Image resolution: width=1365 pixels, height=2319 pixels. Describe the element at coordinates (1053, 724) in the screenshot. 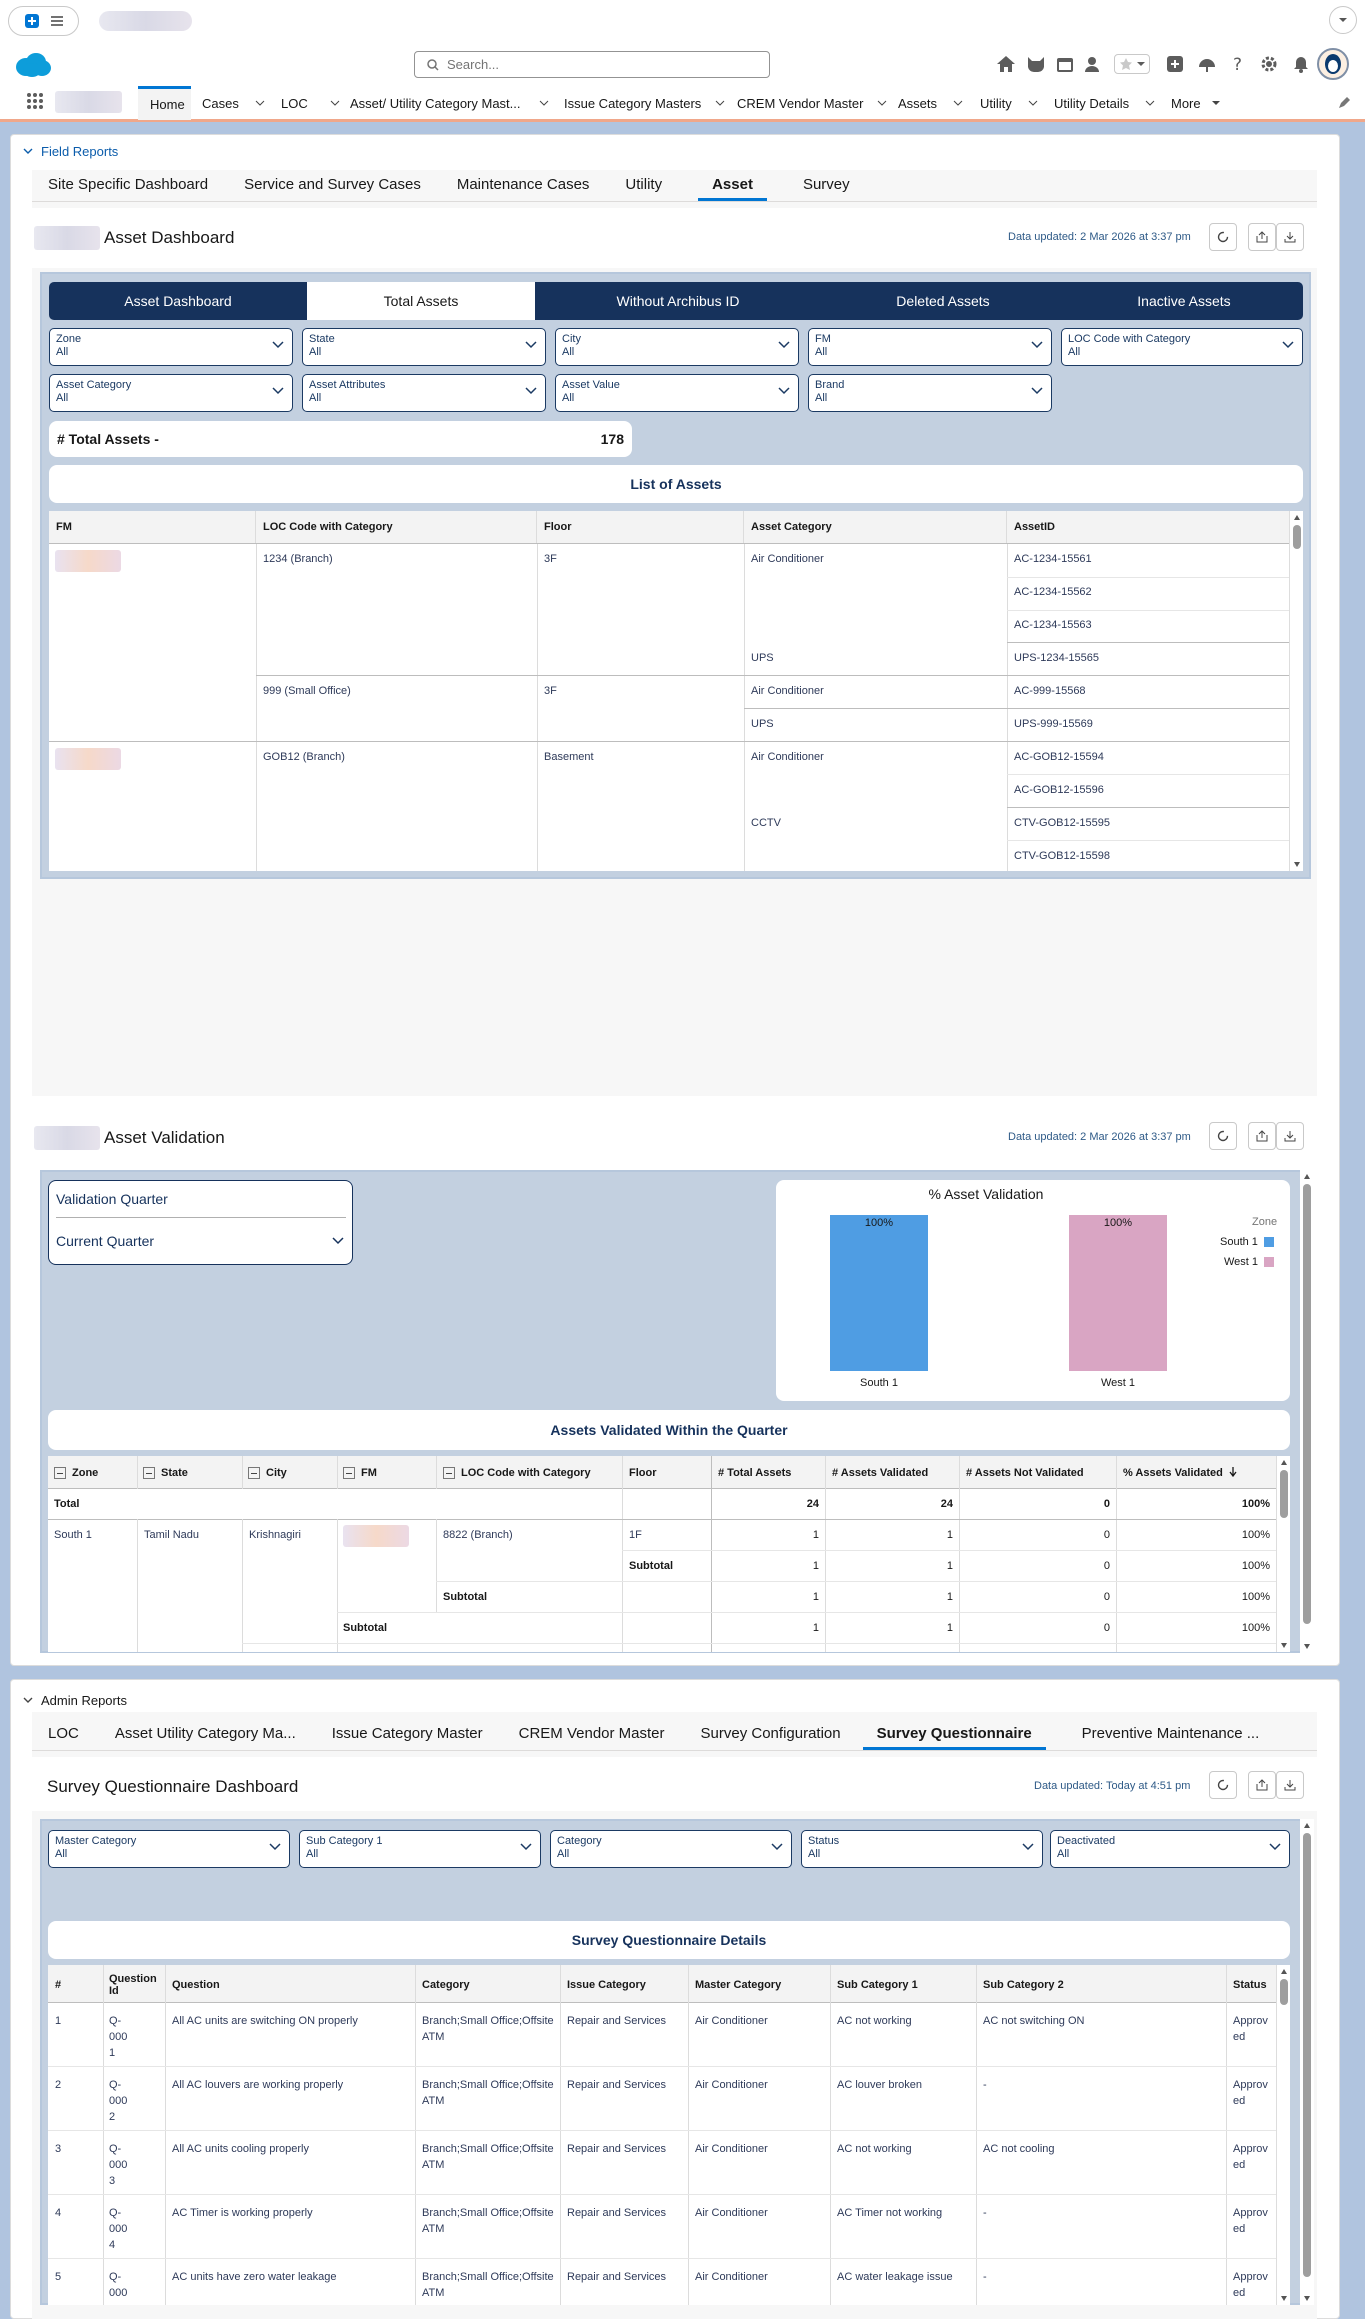

I see `asset-id-cell: UPS-999-15569` at that location.